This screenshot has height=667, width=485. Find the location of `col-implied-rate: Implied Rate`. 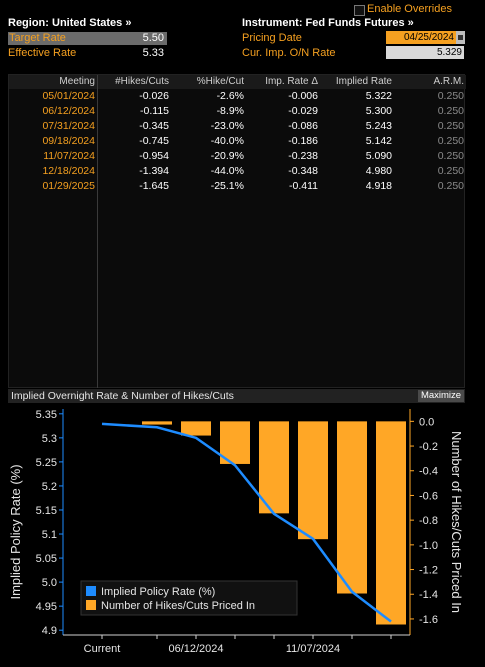

col-implied-rate: Implied Rate is located at coordinates (363, 81).